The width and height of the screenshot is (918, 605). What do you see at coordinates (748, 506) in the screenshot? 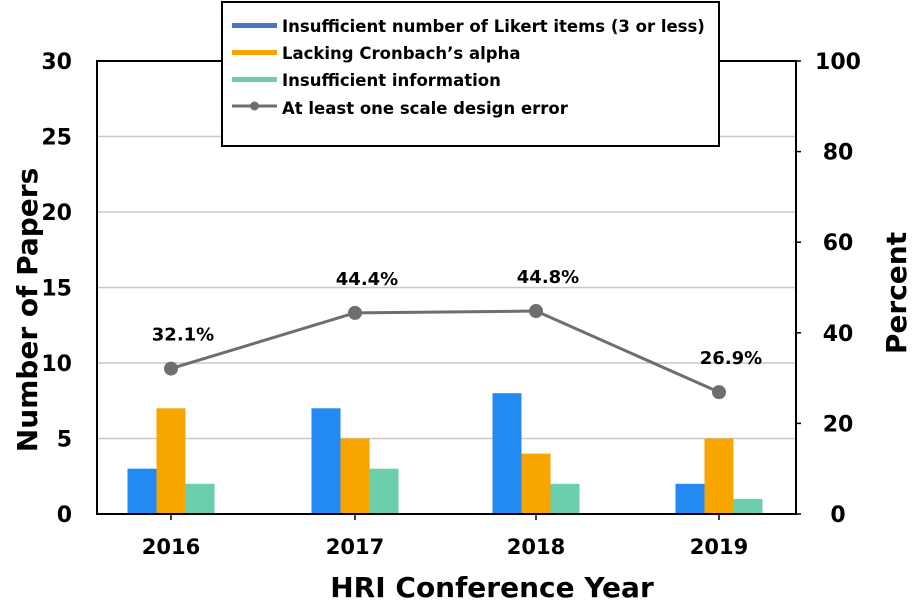
I see `bar-3-2019` at bounding box center [748, 506].